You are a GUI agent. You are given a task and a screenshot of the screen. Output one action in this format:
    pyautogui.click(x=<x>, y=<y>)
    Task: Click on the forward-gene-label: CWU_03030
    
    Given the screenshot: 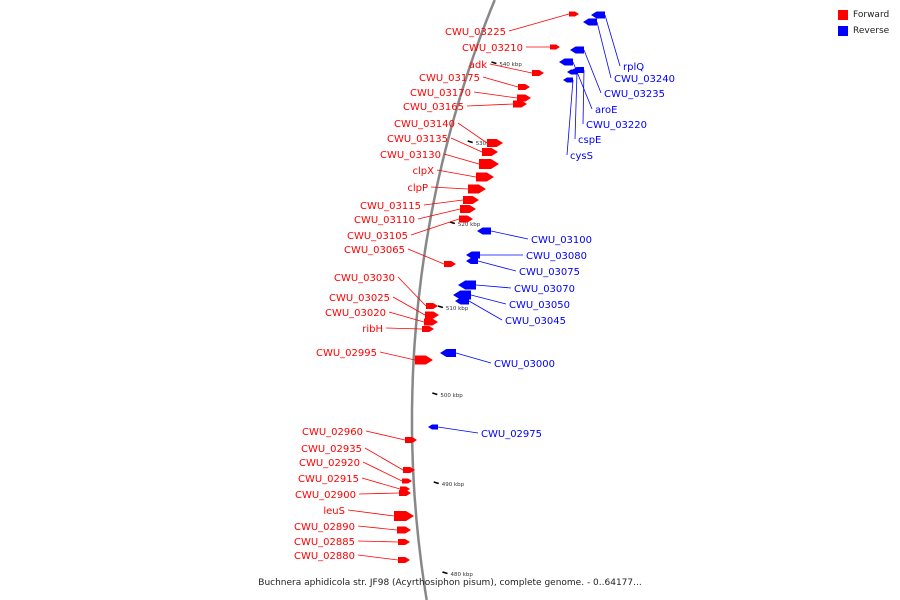 What is the action you would take?
    pyautogui.click(x=364, y=278)
    